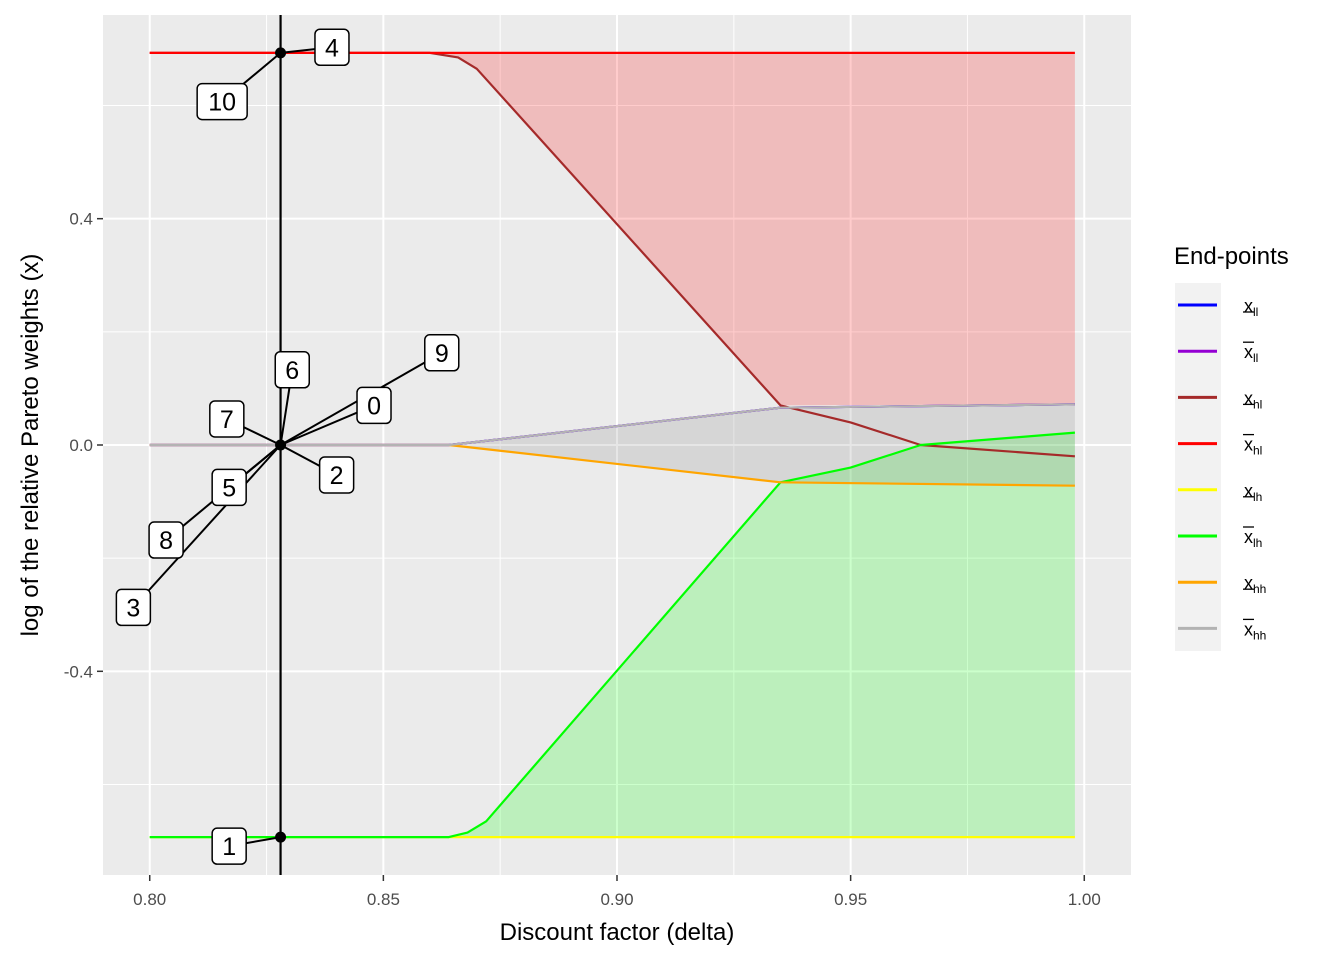  What do you see at coordinates (81, 445) in the screenshot?
I see `y-tick-label: 0.0` at bounding box center [81, 445].